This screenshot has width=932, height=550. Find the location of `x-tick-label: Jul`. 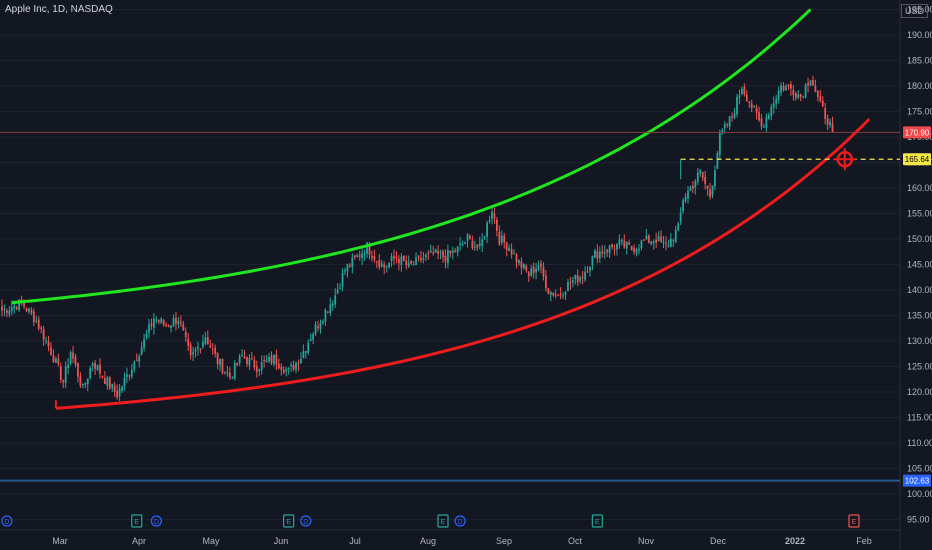

x-tick-label: Jul is located at coordinates (355, 541).